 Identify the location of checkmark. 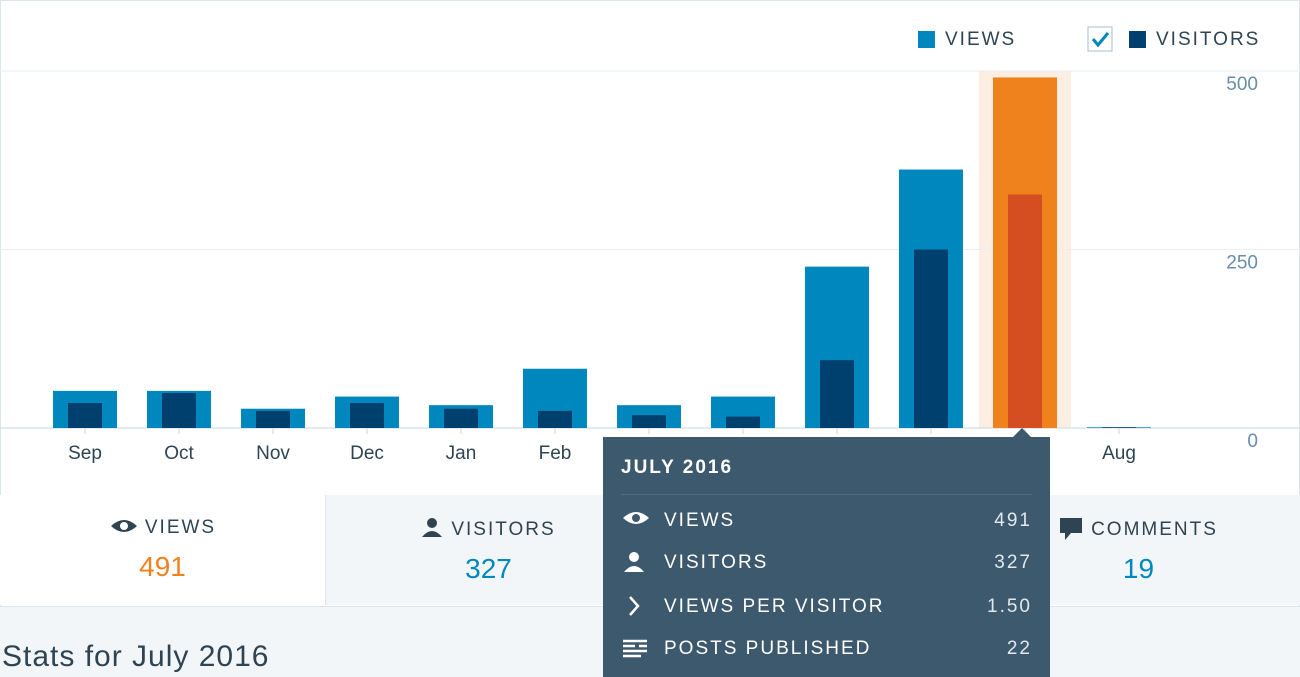
(1100, 40).